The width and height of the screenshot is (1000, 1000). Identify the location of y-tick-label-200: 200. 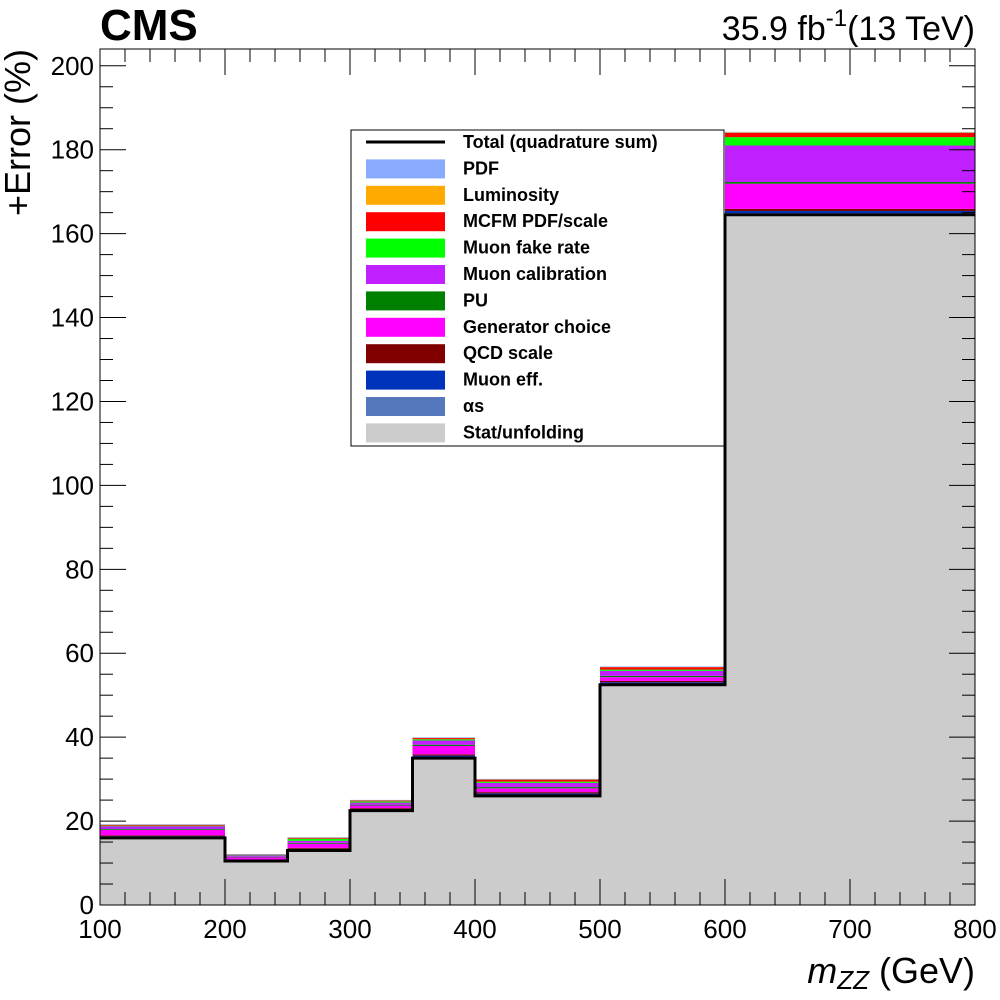
(72, 66).